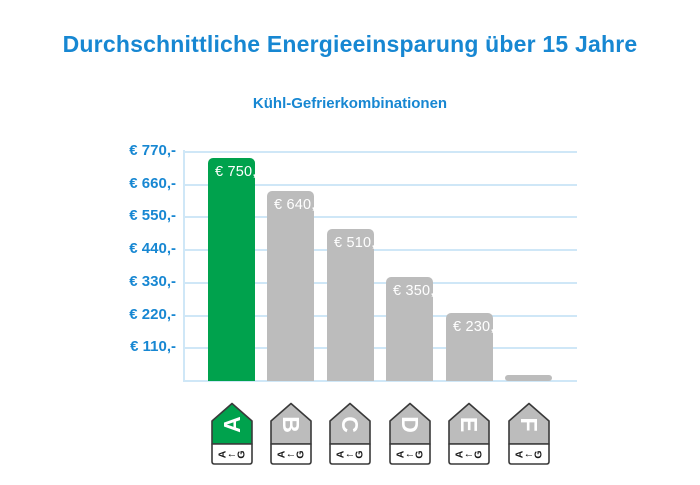  I want to click on y-tick-label: € 660,-, so click(152, 183).